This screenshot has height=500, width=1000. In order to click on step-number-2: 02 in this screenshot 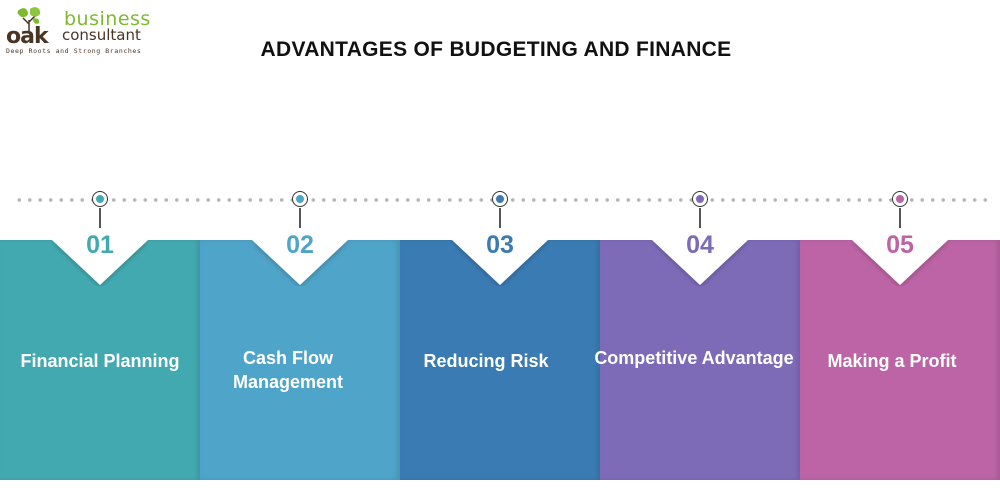, I will do `click(300, 245)`.